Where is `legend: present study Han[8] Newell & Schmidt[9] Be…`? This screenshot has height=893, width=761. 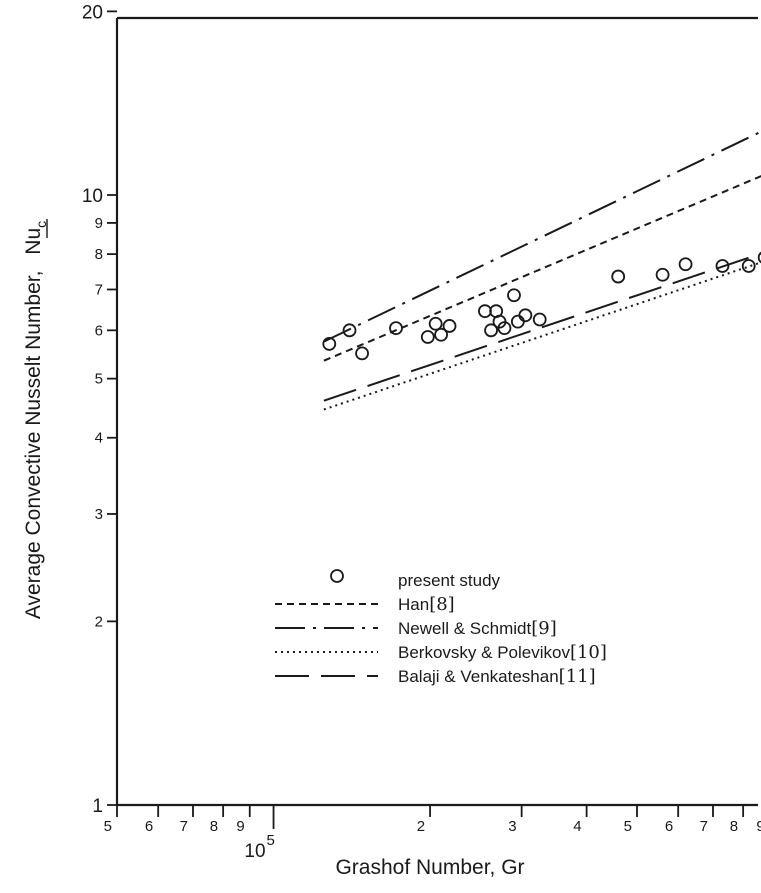 legend: present study Han[8] Newell & Schmidt[9] Be… is located at coordinates (441, 628).